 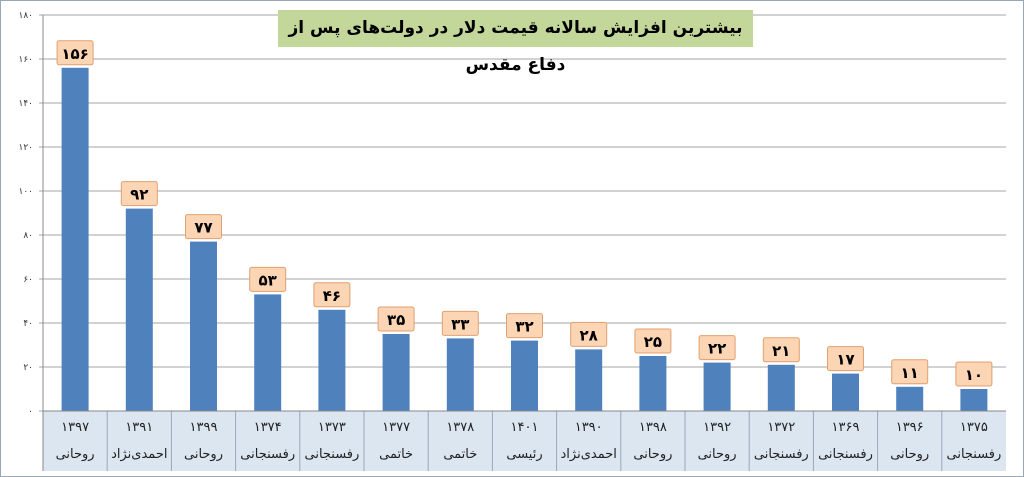 What do you see at coordinates (268, 427) in the screenshot?
I see `category-year-label: ۱۳۷۴` at bounding box center [268, 427].